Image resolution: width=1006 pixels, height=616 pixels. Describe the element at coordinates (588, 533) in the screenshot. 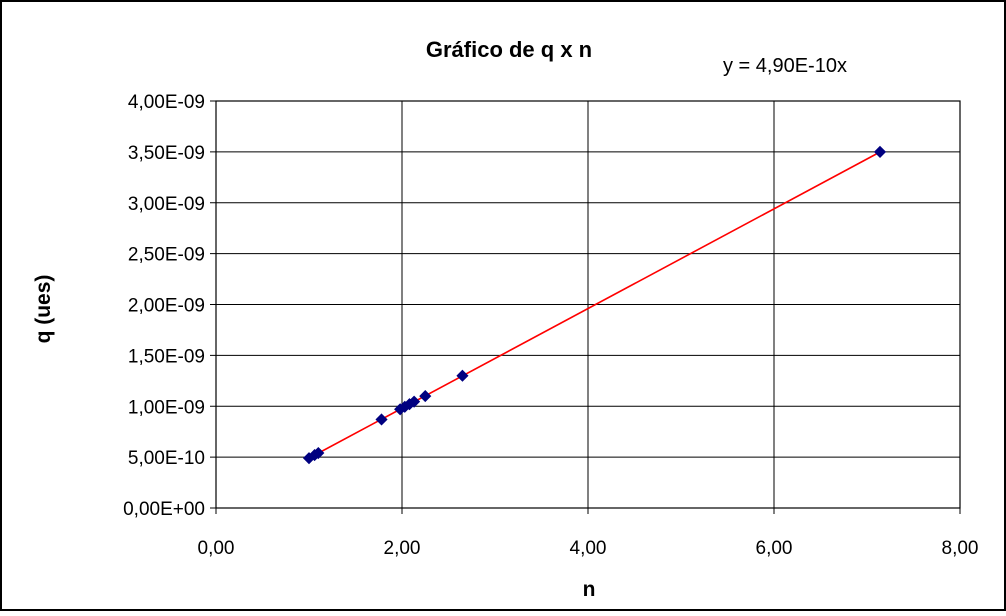

I see `x-tick-labels: 0,00 2,00 4,00 6,00 8,00` at that location.